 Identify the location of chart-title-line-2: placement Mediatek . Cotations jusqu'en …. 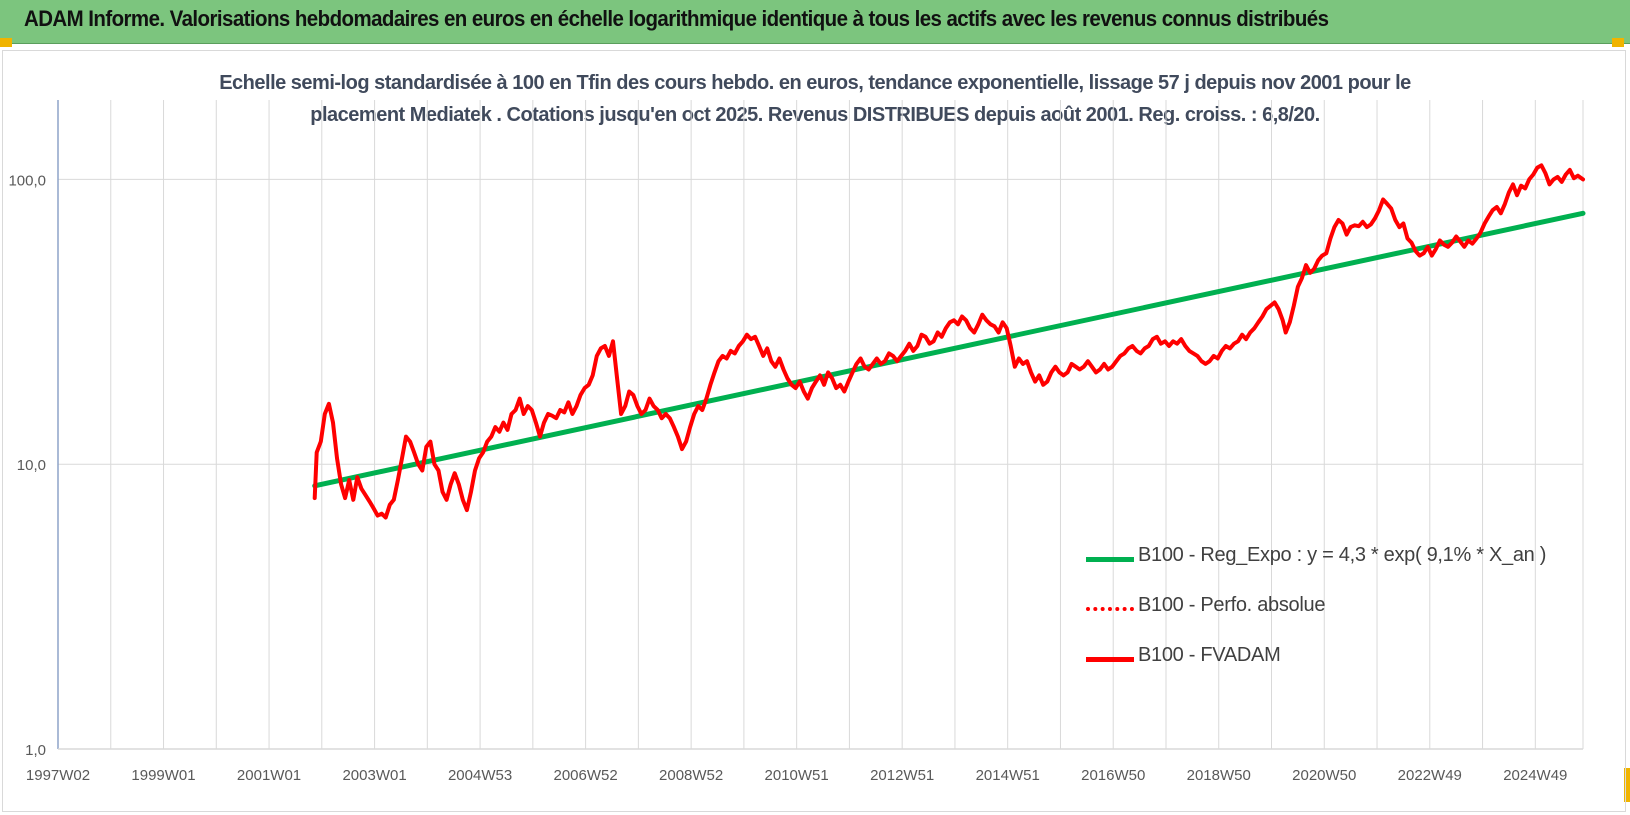
(815, 115).